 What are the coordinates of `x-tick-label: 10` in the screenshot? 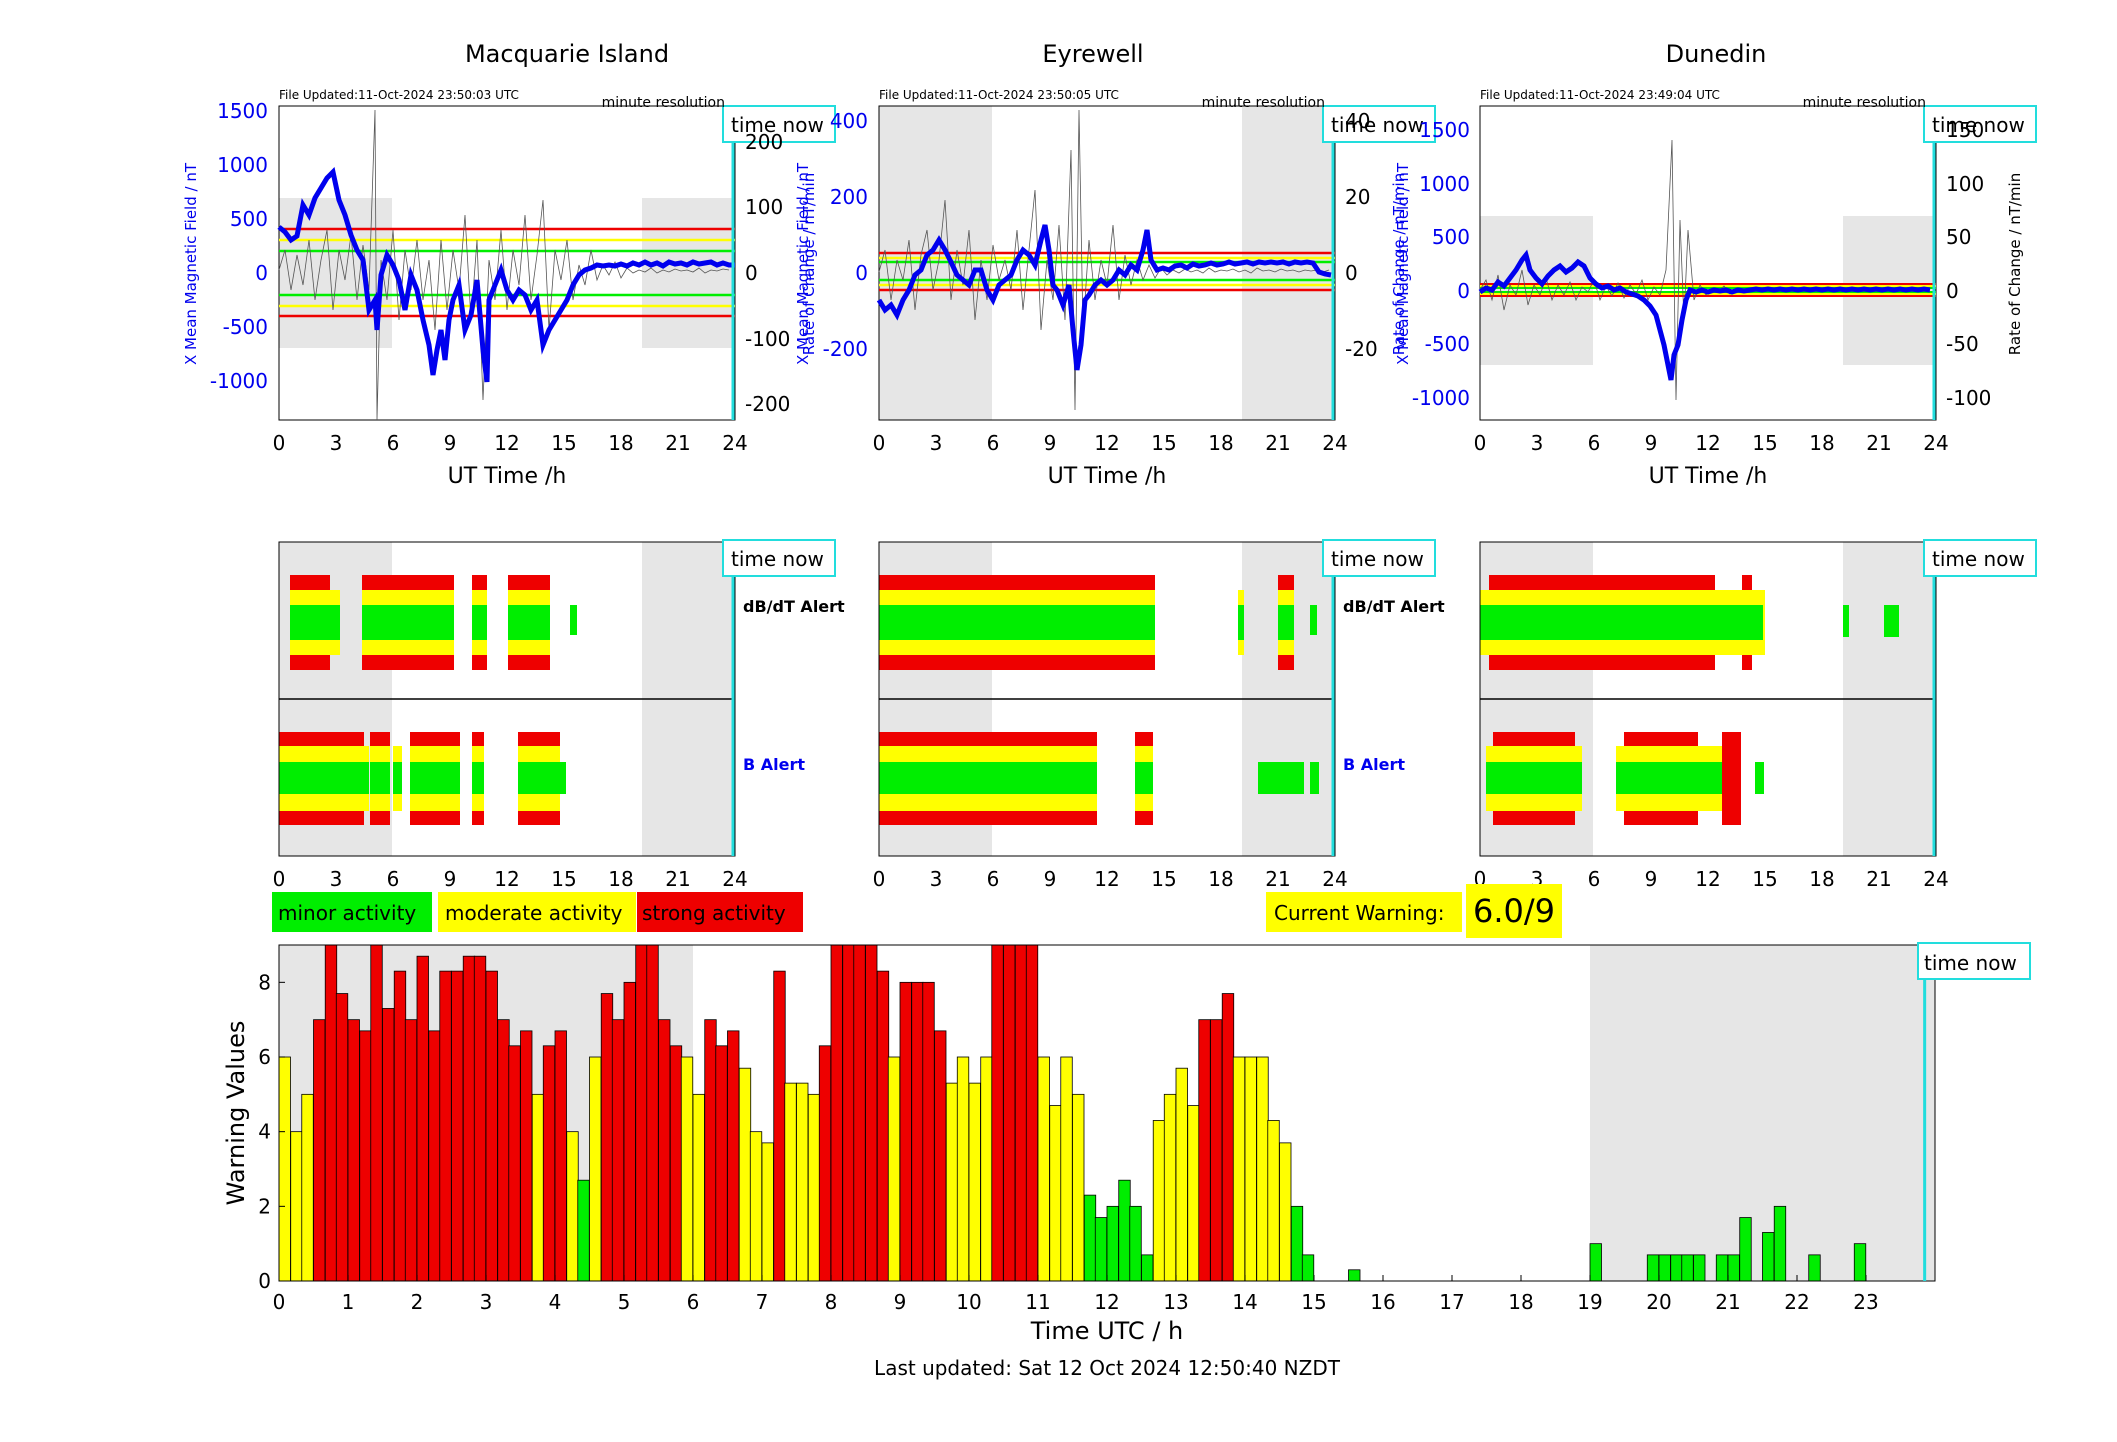 It's located at (968, 1302).